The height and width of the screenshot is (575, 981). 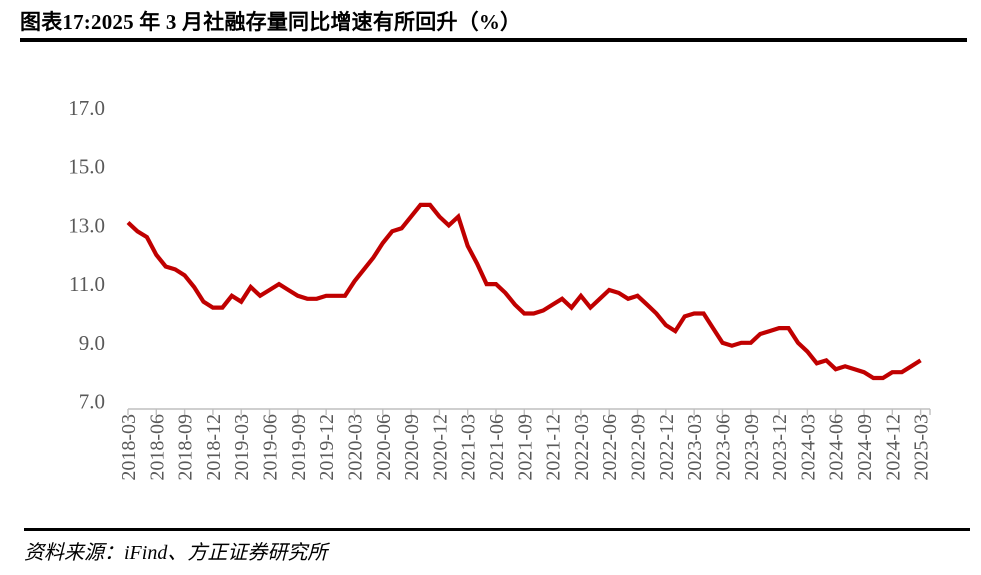 I want to click on x-axis-label: 2019-03, so click(x=242, y=447).